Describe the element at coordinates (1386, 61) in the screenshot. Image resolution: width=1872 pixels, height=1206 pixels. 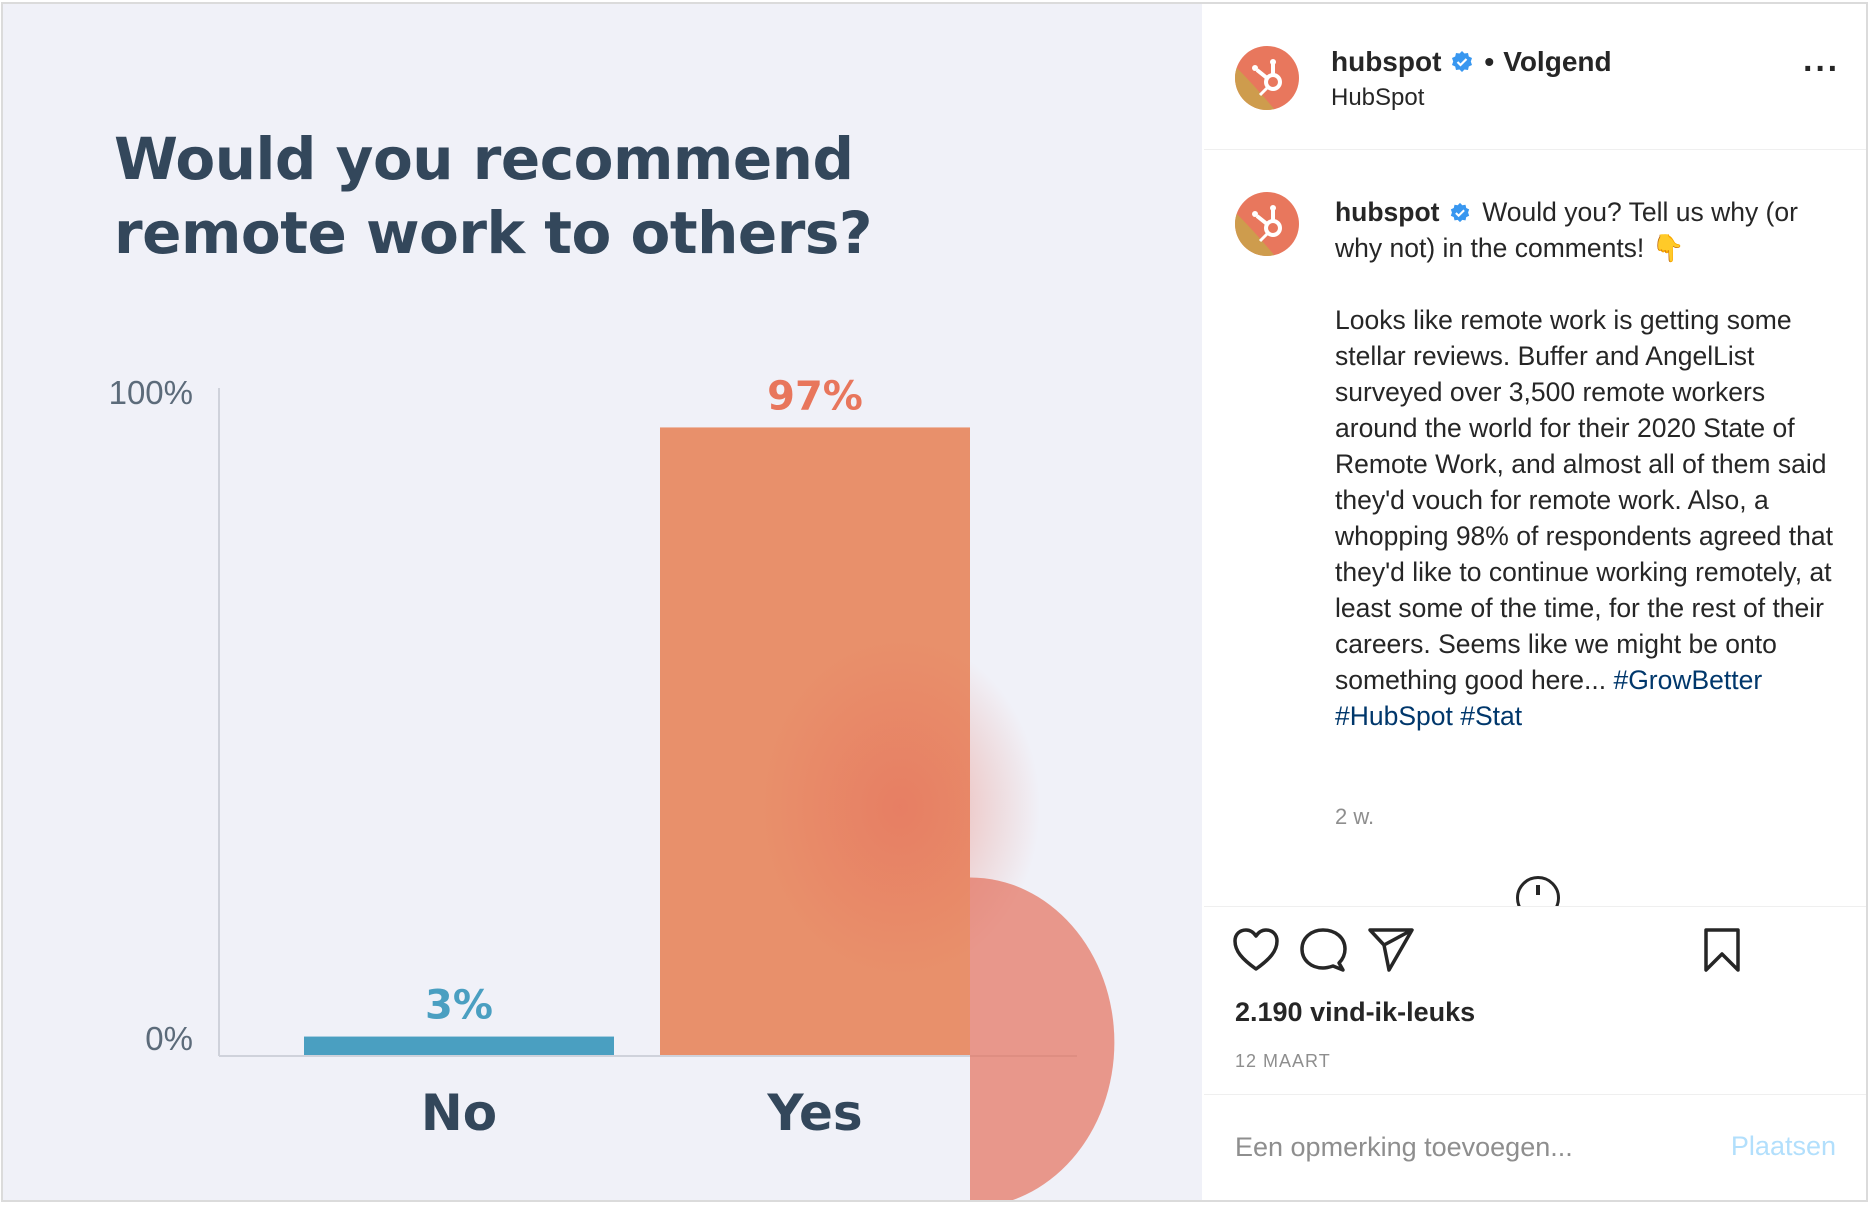
I see `header-username: hubspot` at that location.